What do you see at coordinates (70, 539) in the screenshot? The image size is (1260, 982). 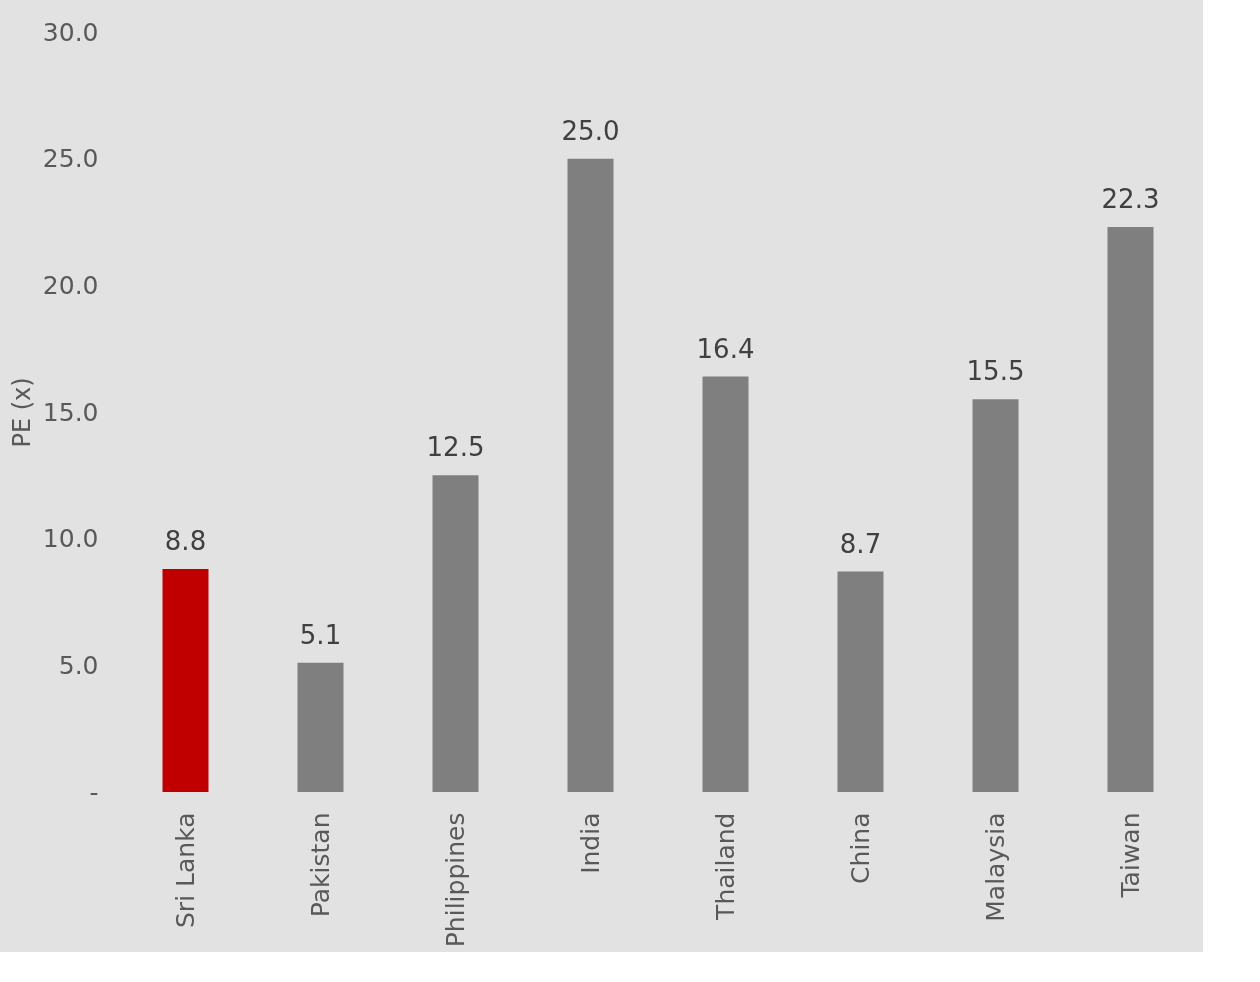 I see `y-tick-label: 10.0` at bounding box center [70, 539].